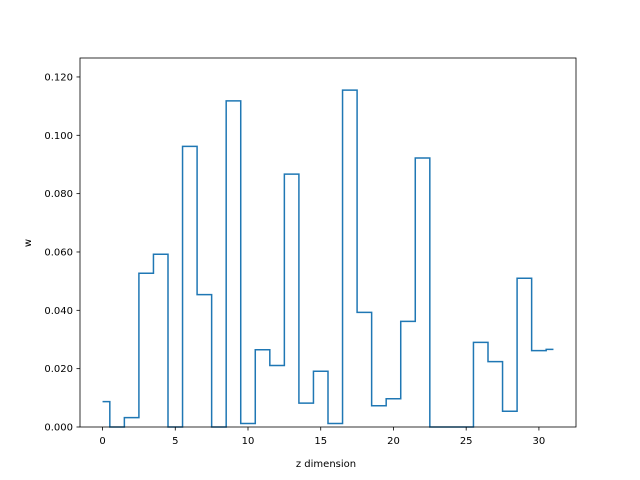 The width and height of the screenshot is (640, 480). I want to click on x-tick-label: 20, so click(393, 441).